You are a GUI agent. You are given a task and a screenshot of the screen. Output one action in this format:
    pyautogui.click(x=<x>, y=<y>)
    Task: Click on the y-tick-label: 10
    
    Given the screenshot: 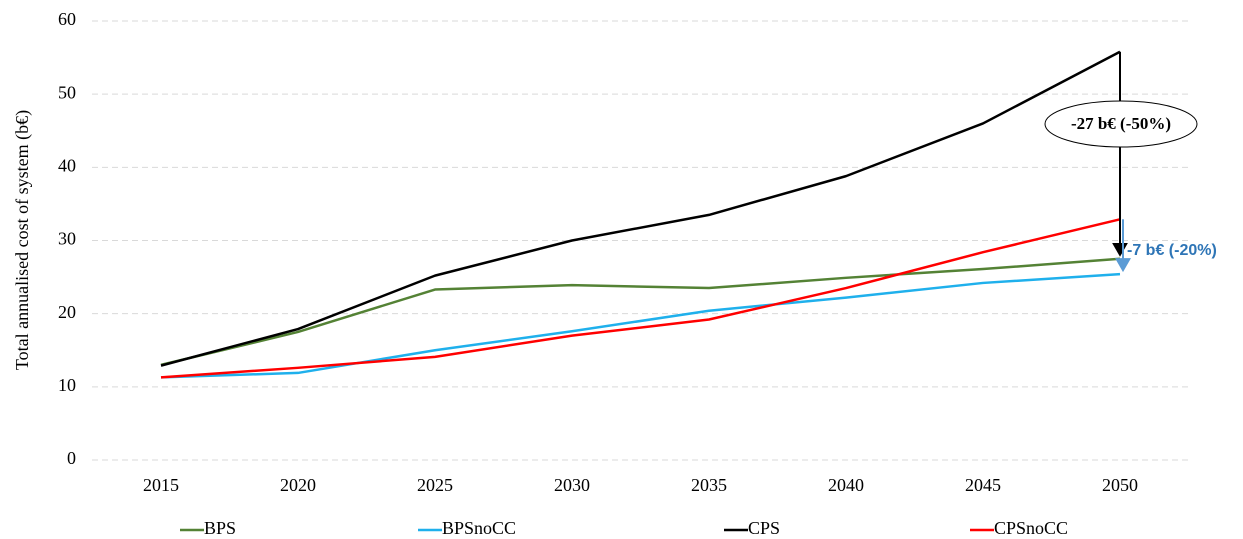 What is the action you would take?
    pyautogui.click(x=67, y=385)
    